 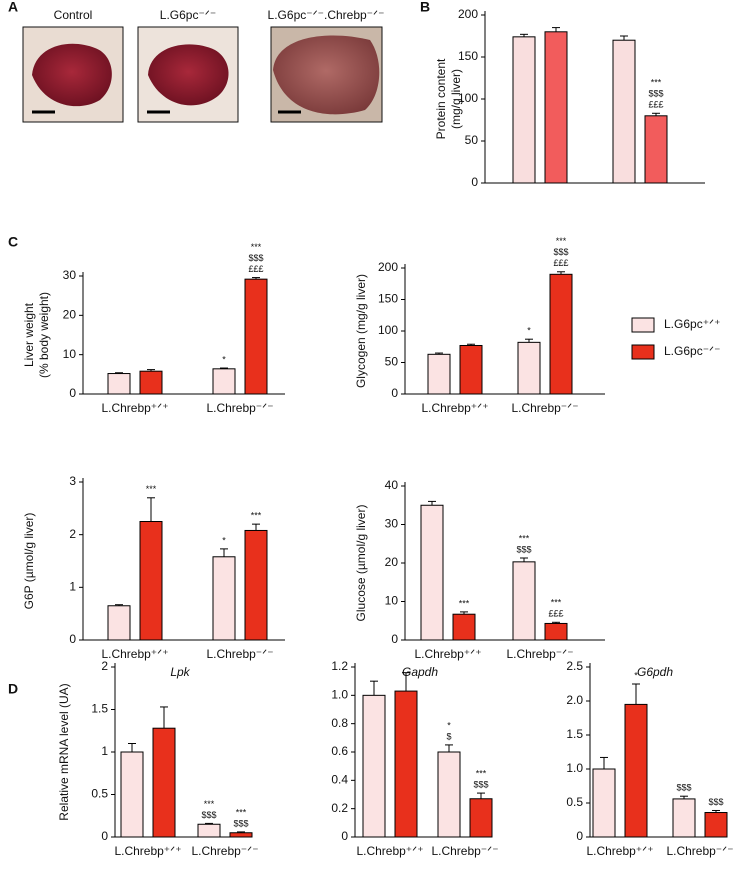 I want to click on legend-label: L.G6pc⁺ᐟ⁺, so click(x=692, y=324).